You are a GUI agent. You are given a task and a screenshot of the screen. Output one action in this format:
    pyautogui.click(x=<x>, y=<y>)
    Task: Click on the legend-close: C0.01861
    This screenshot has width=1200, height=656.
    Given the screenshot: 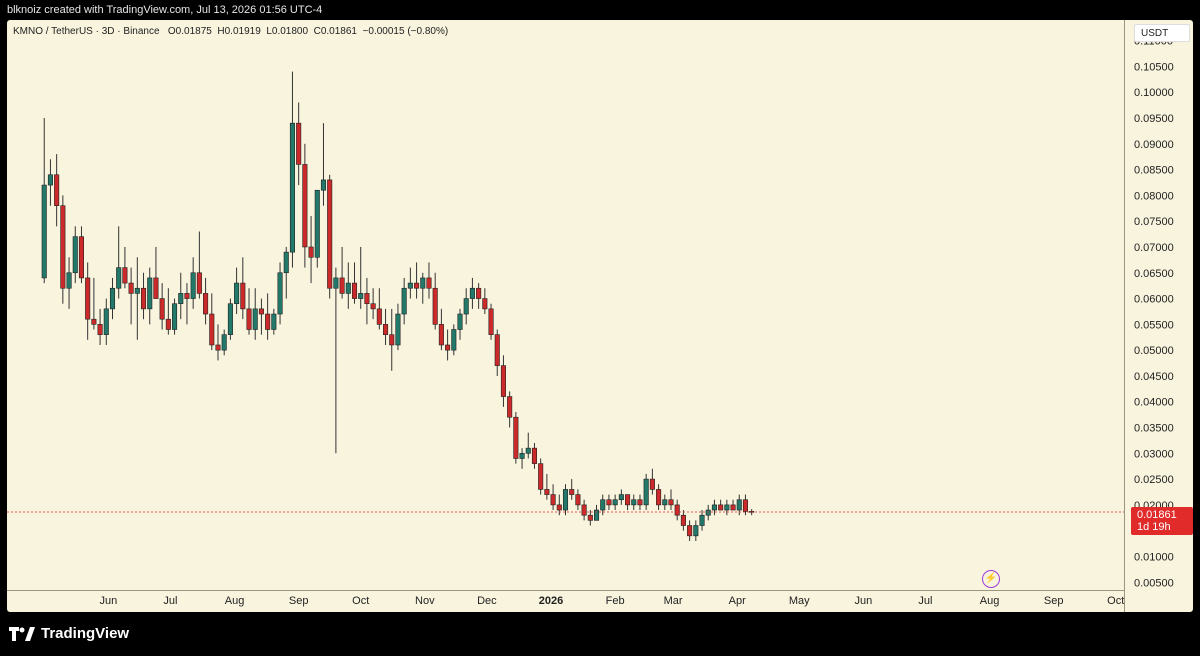 What is the action you would take?
    pyautogui.click(x=335, y=31)
    